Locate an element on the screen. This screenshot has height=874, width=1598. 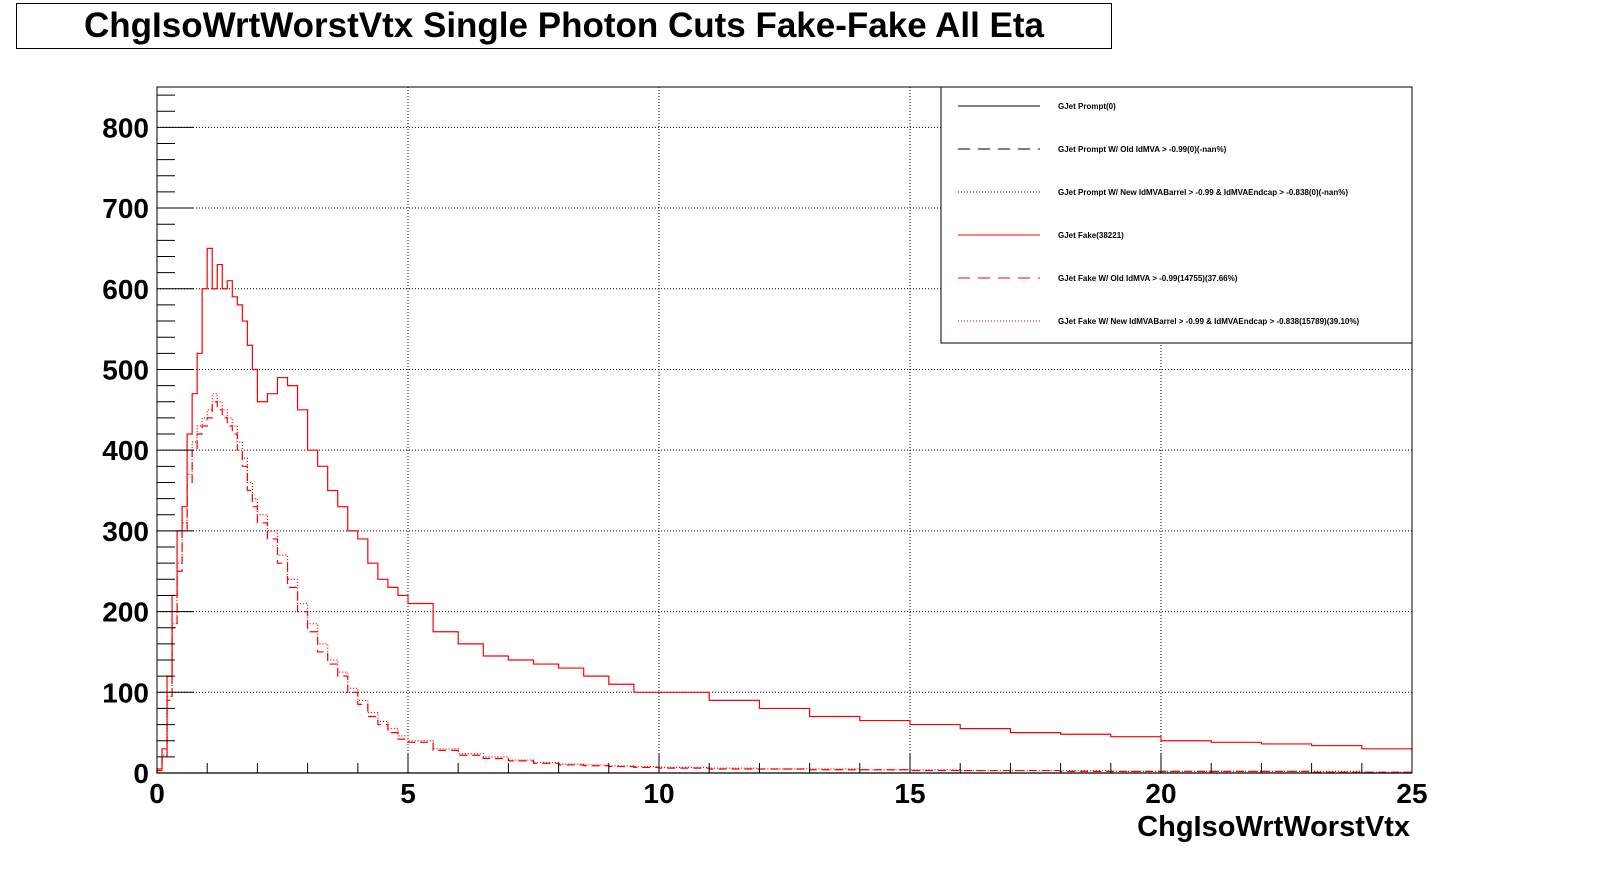
y-tick-label-100: 100 is located at coordinates (125, 692).